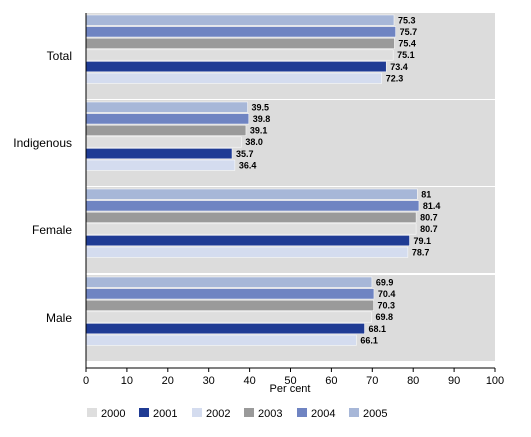 The width and height of the screenshot is (531, 437). What do you see at coordinates (261, 107) in the screenshot?
I see `bar-value-label: 39.5` at bounding box center [261, 107].